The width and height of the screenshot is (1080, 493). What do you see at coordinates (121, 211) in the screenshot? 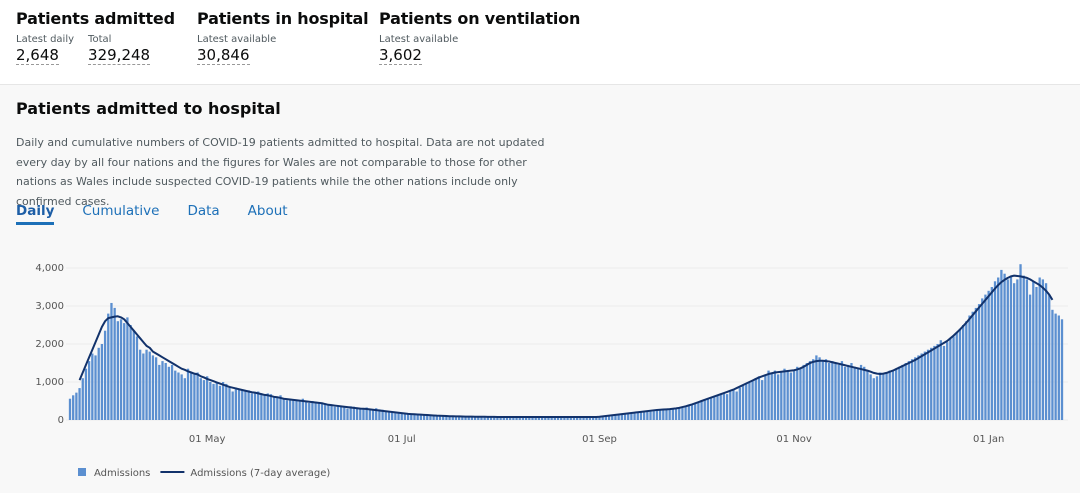
I see `tab: Cumulative` at bounding box center [121, 211].